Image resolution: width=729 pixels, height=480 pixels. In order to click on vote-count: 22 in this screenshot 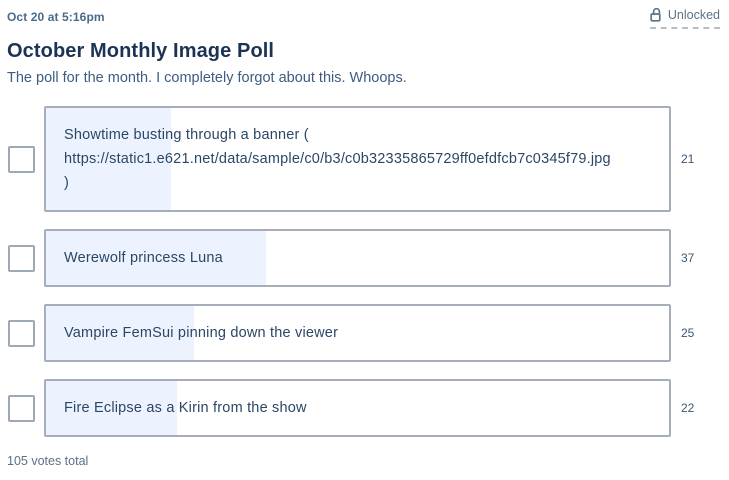, I will do `click(688, 408)`.